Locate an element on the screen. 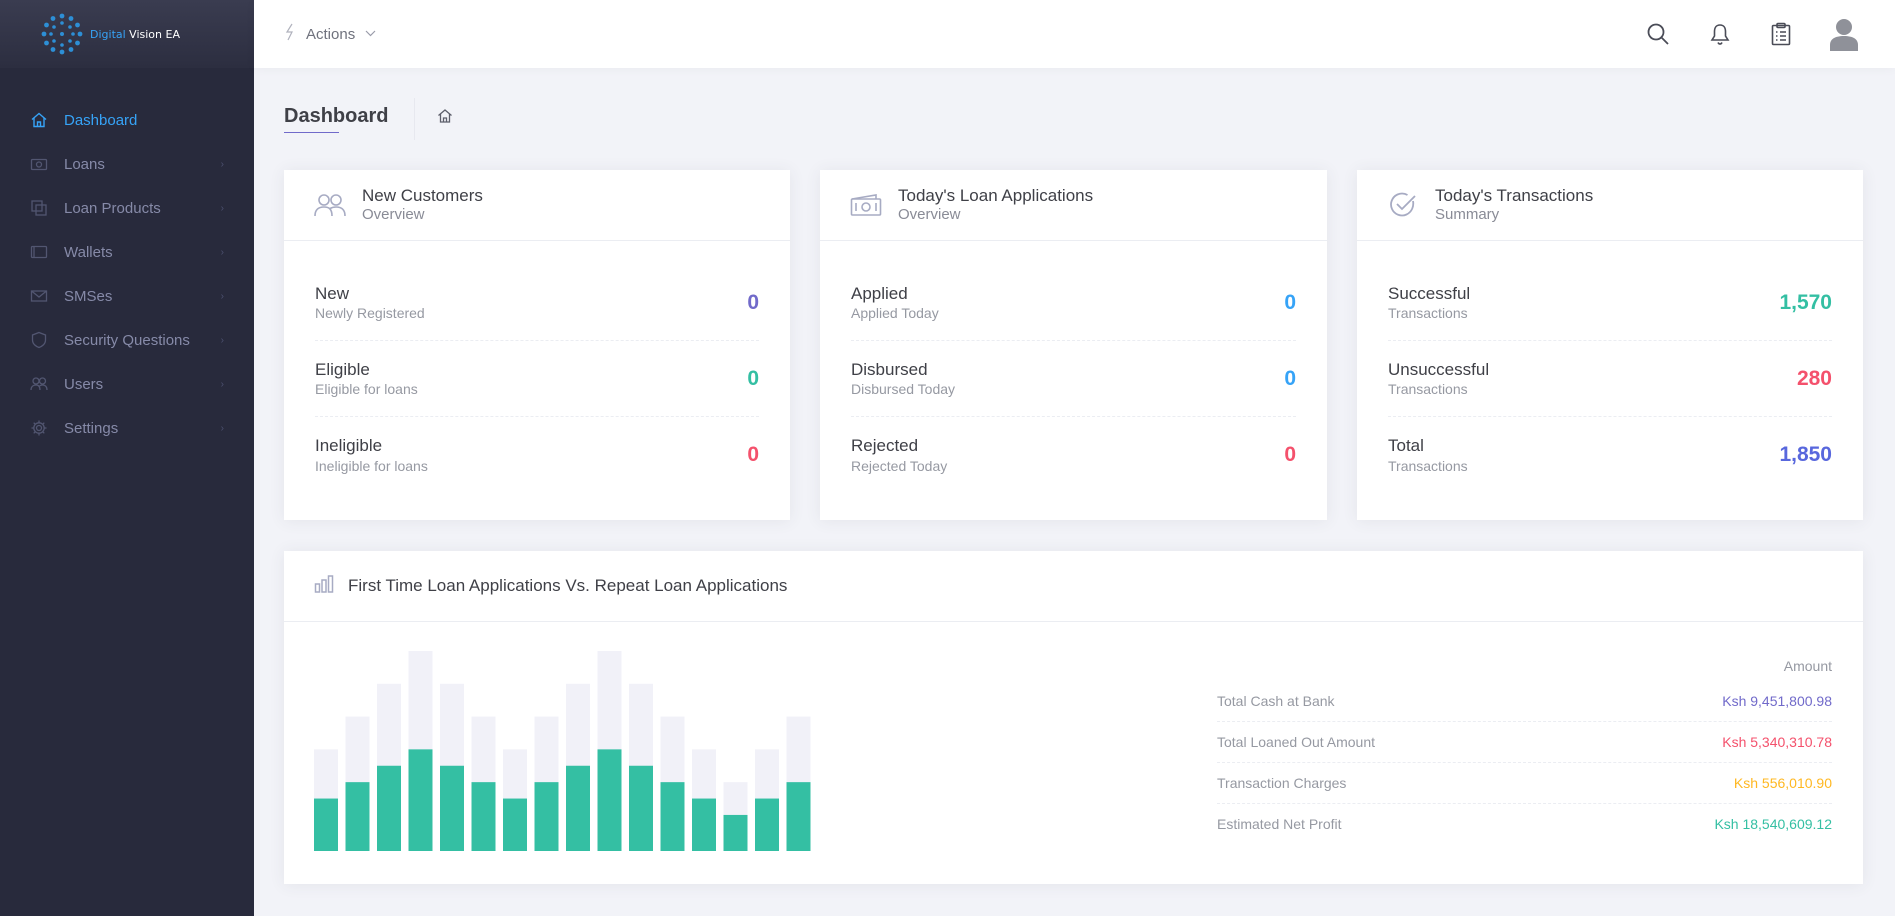  amount-row: Estimated Net Profit Ksh 18,540,609.12 is located at coordinates (1524, 824).